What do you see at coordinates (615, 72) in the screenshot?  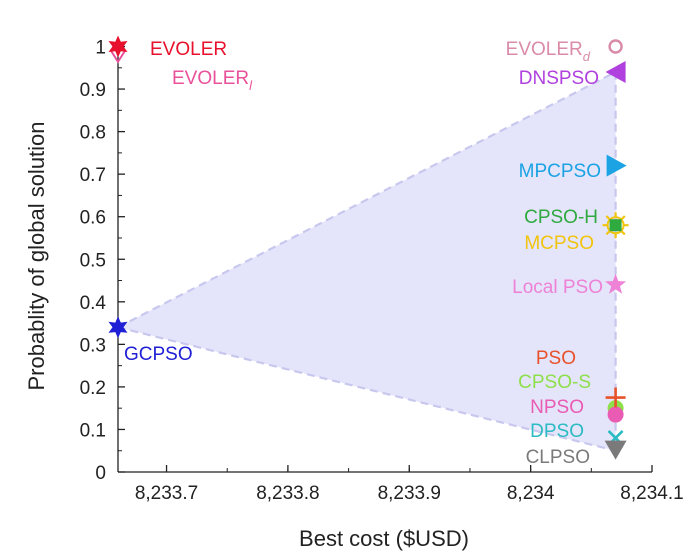 I see `marker-dnspso` at bounding box center [615, 72].